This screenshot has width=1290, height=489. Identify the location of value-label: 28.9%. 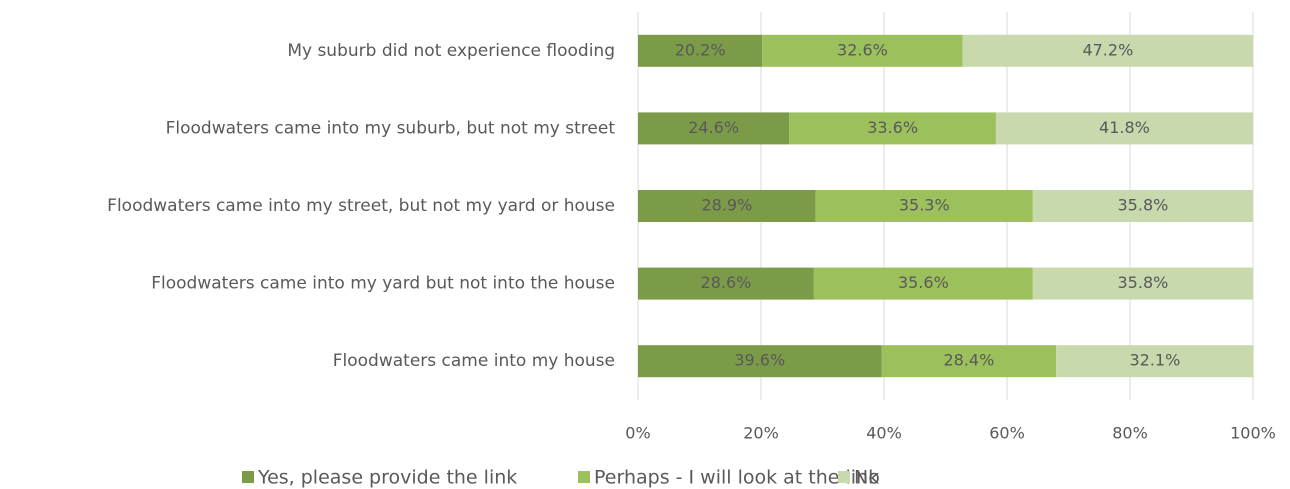
(726, 205).